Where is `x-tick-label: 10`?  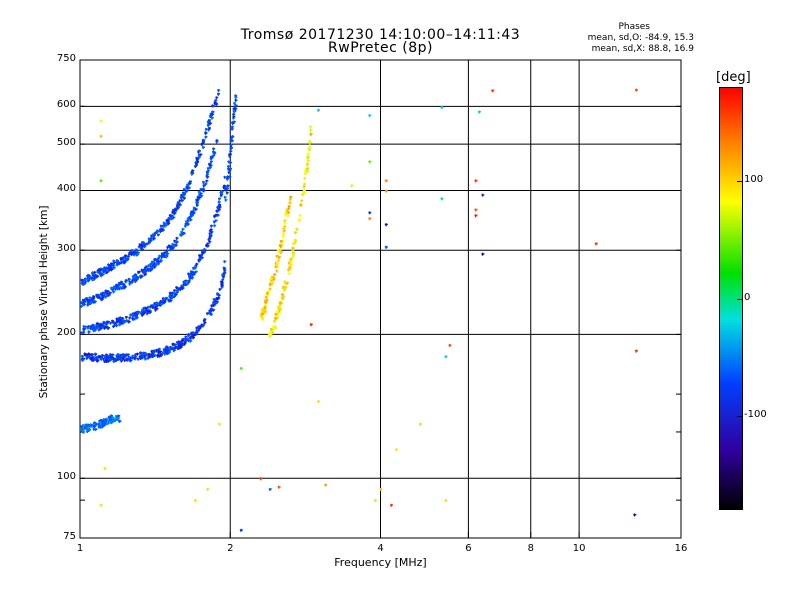 x-tick-label: 10 is located at coordinates (579, 548).